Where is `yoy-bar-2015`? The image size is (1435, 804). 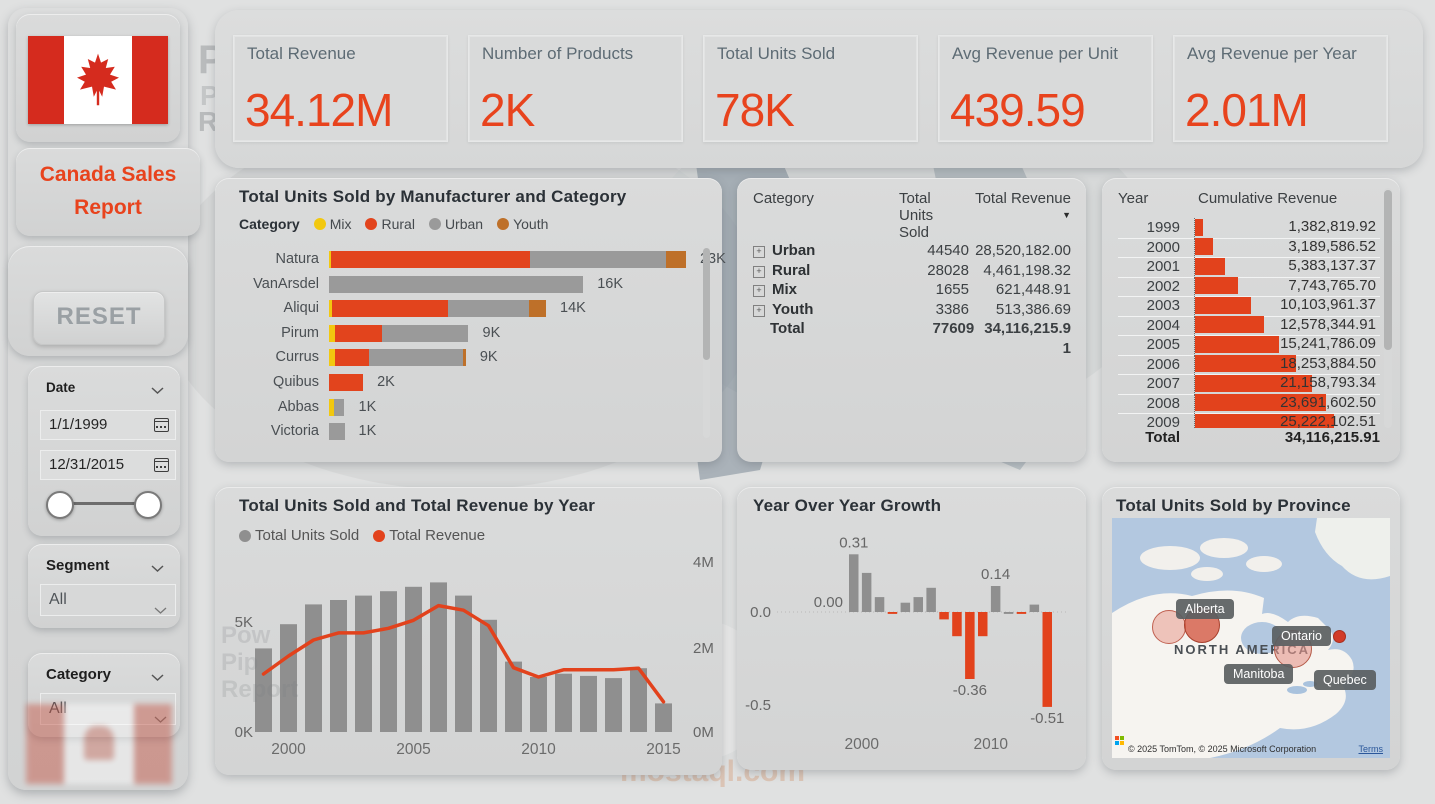
yoy-bar-2015 is located at coordinates (1047, 659).